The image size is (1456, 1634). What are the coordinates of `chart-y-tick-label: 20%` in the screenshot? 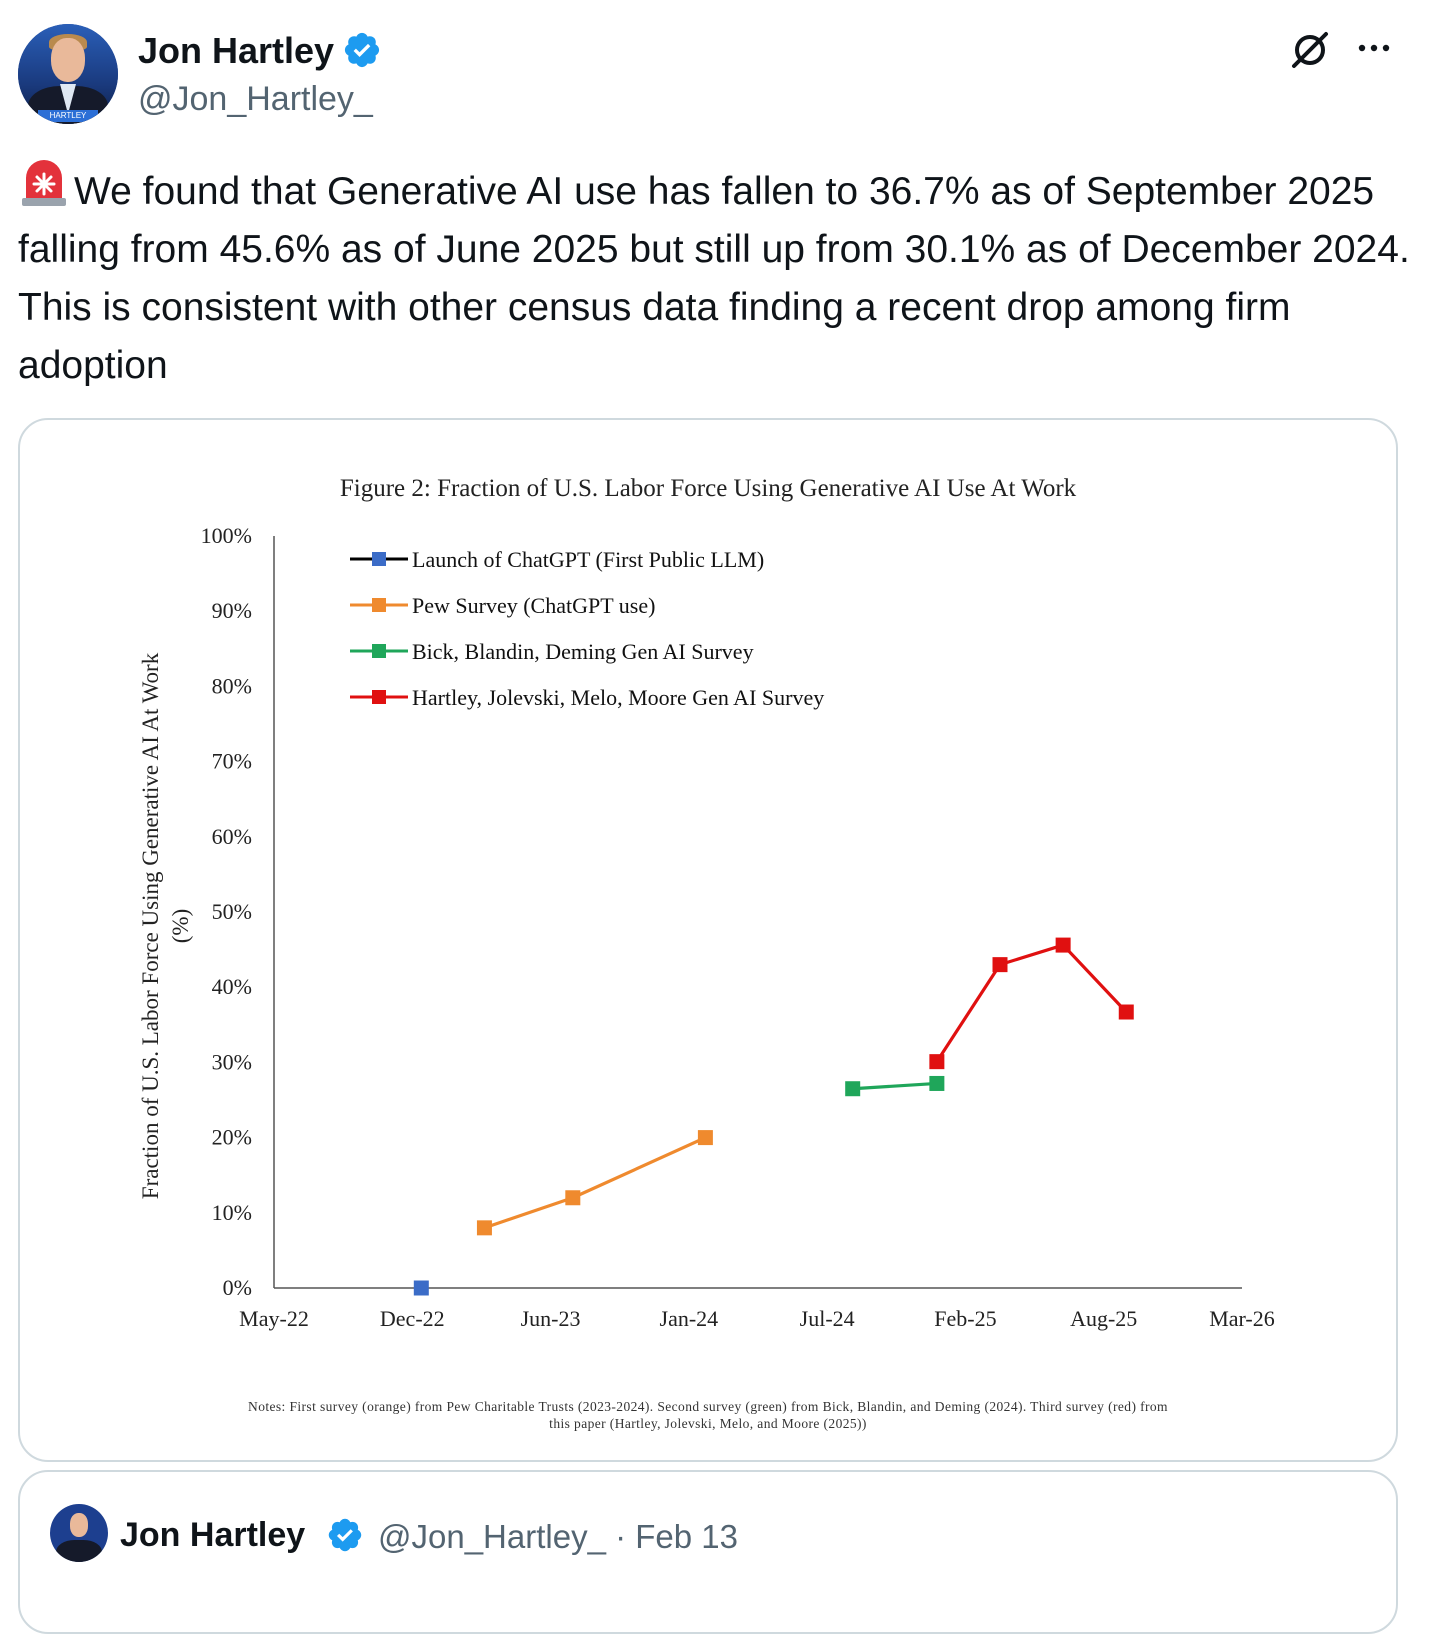 It's located at (232, 1137).